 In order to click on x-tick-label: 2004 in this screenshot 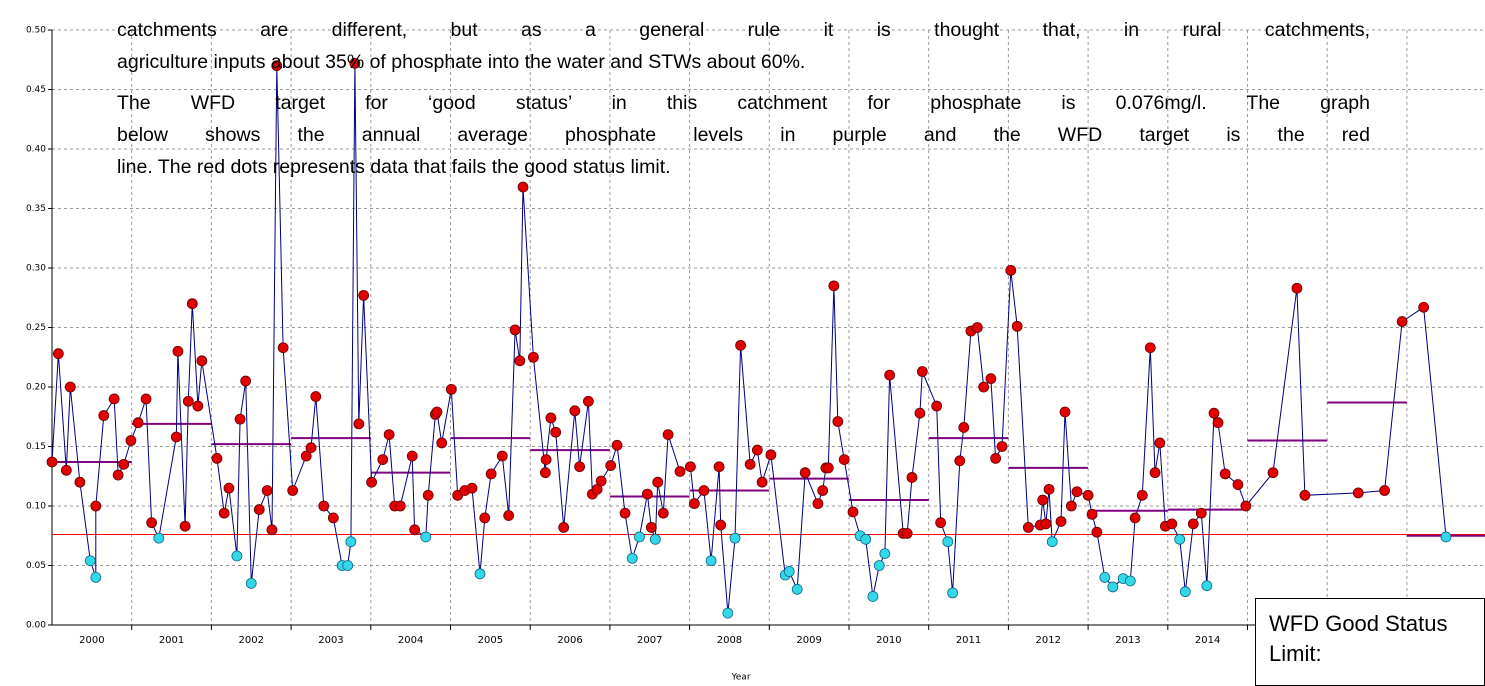, I will do `click(410, 640)`.